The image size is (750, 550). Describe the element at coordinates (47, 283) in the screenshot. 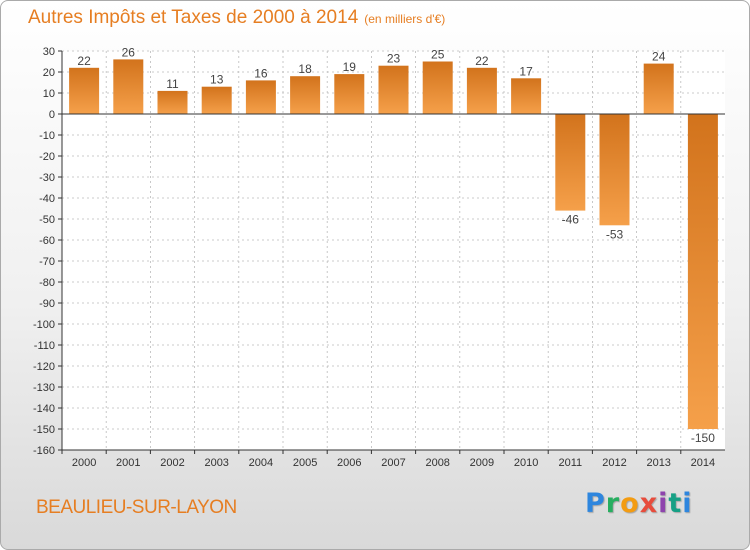

I see `y-tick-label: -80` at that location.